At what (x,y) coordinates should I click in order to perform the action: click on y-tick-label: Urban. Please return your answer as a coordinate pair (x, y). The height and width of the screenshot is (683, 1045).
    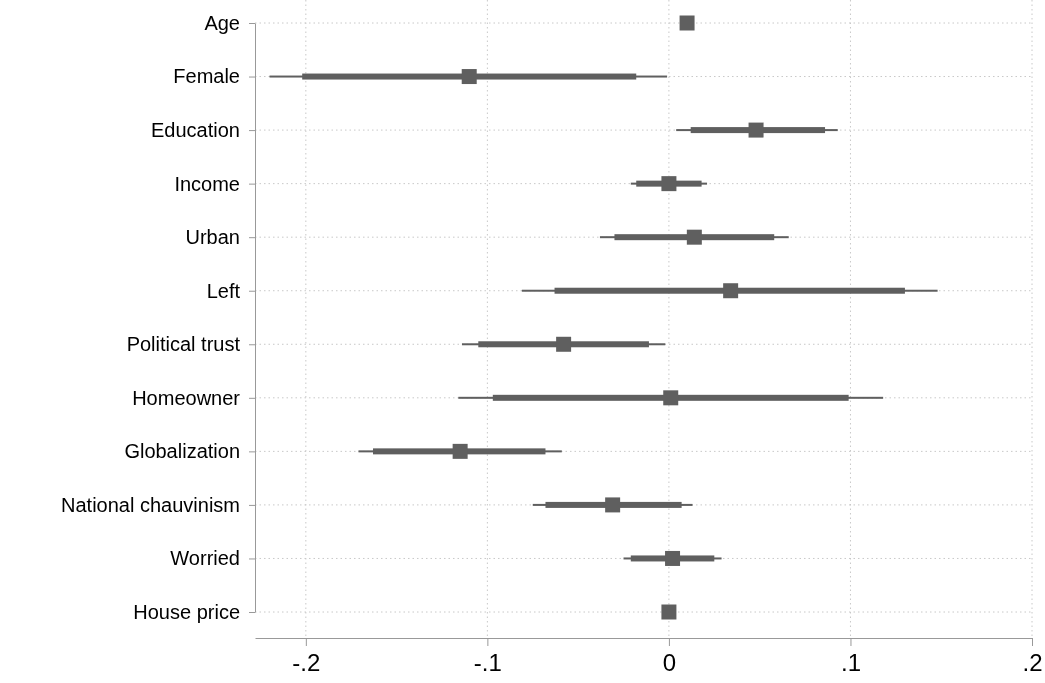
    Looking at the image, I should click on (212, 237).